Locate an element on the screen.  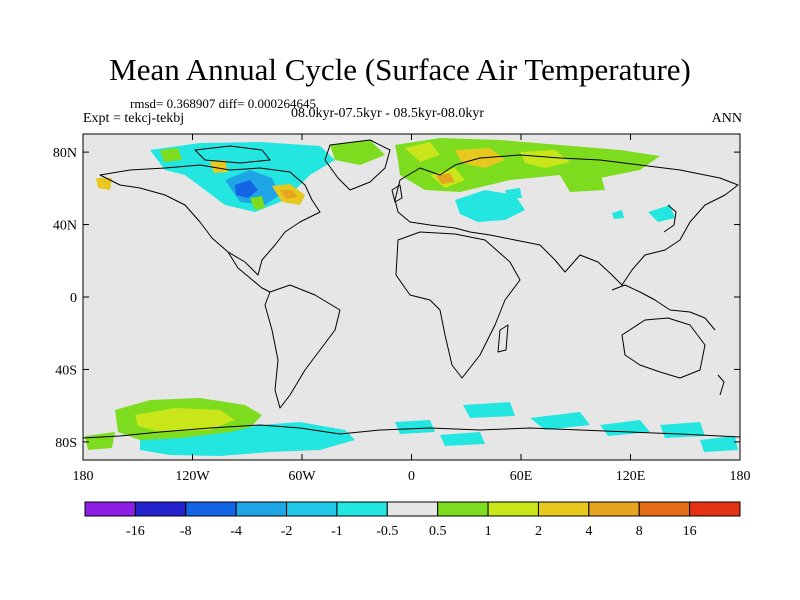
lon-tick-label: 120E is located at coordinates (631, 476).